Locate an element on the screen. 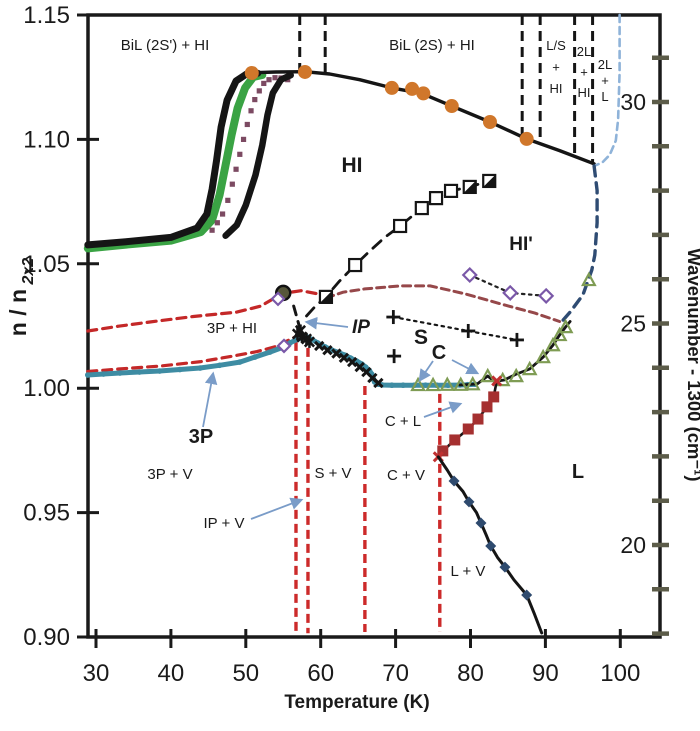 This screenshot has height=731, width=700. series-ip-crosses is located at coordinates (349, 364).